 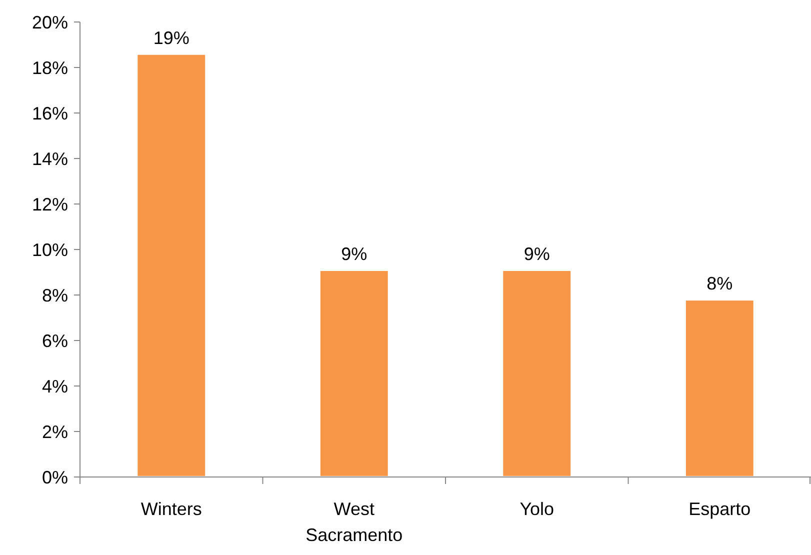 I want to click on y-tick-label: 0%, so click(x=55, y=477).